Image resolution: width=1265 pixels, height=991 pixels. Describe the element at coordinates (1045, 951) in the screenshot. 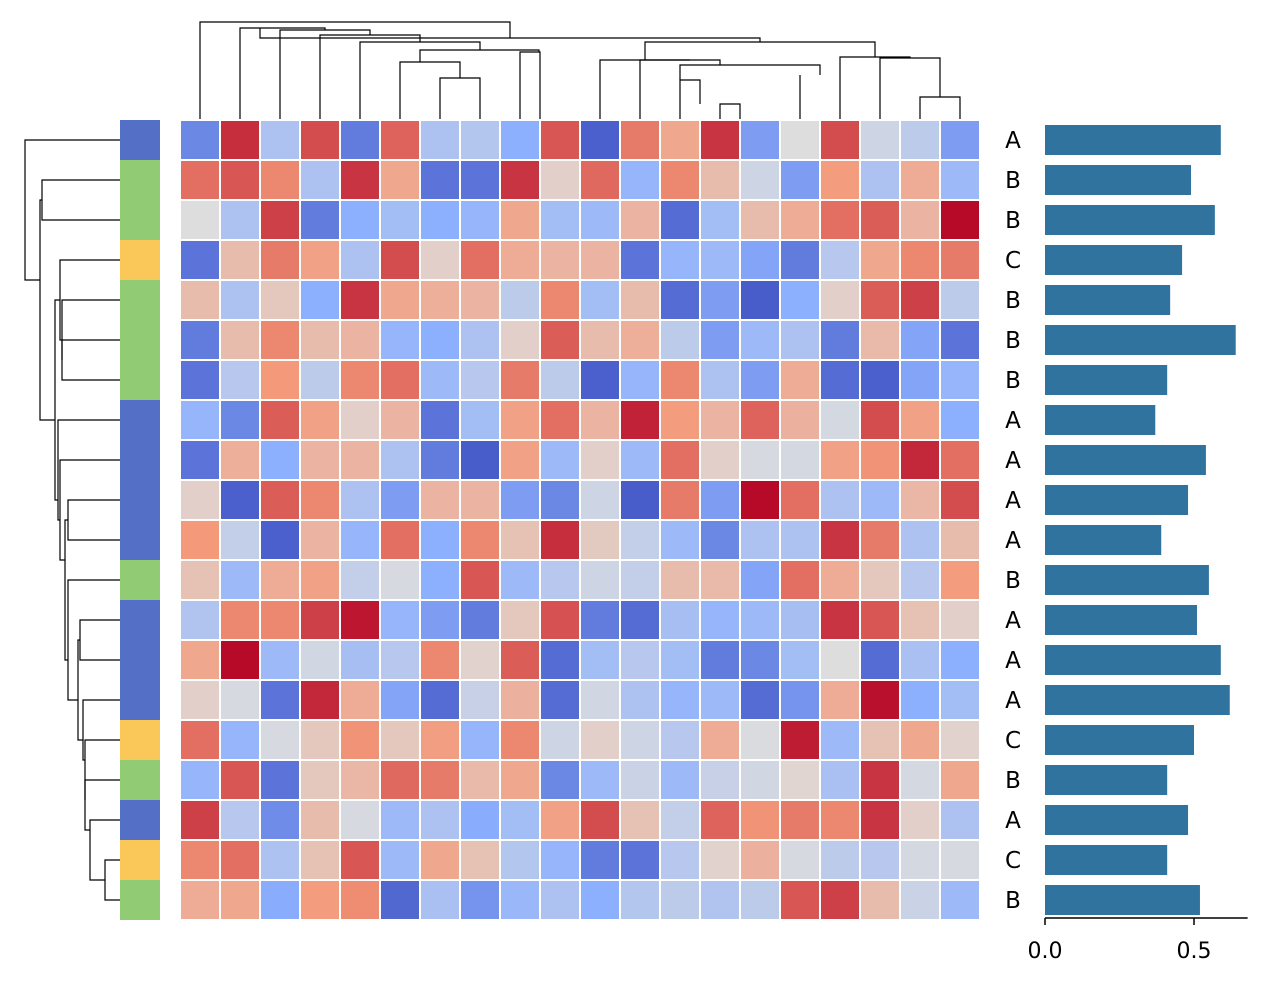

I see `bar-axis-tick-label: 0.0` at that location.